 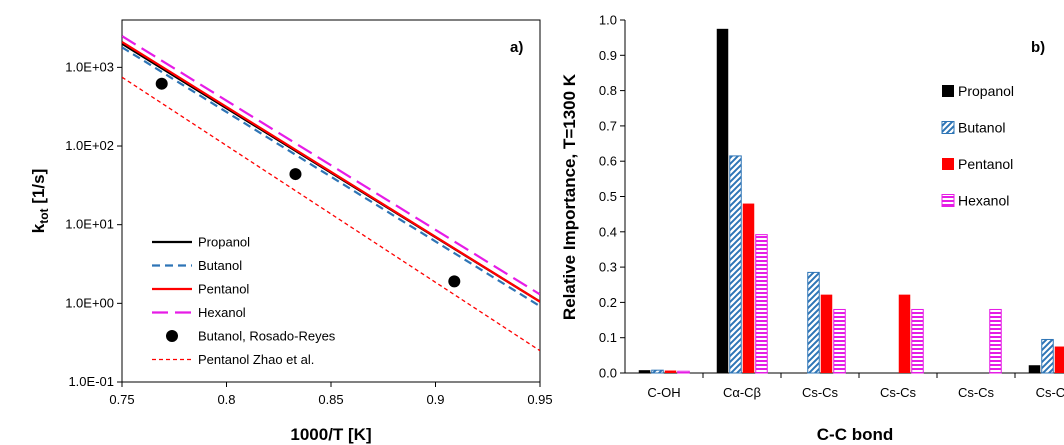 What do you see at coordinates (608, 161) in the screenshot?
I see `y-tick-label-b: 0.6` at bounding box center [608, 161].